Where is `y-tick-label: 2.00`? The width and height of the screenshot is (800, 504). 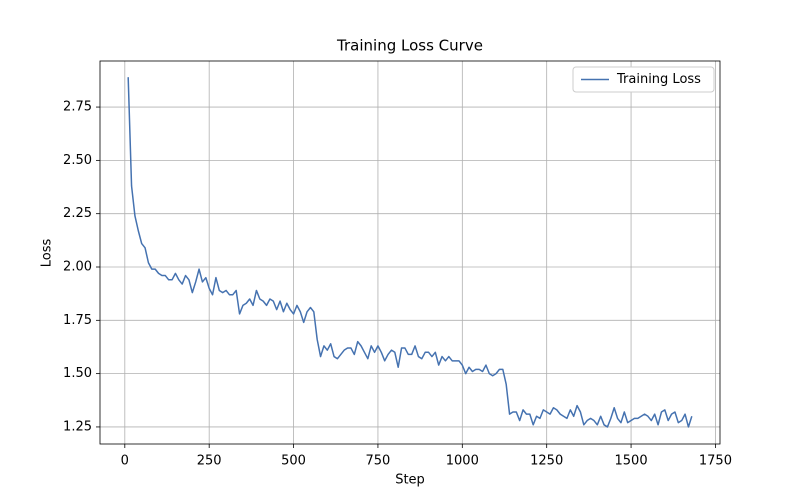 y-tick-label: 2.00 is located at coordinates (77, 267).